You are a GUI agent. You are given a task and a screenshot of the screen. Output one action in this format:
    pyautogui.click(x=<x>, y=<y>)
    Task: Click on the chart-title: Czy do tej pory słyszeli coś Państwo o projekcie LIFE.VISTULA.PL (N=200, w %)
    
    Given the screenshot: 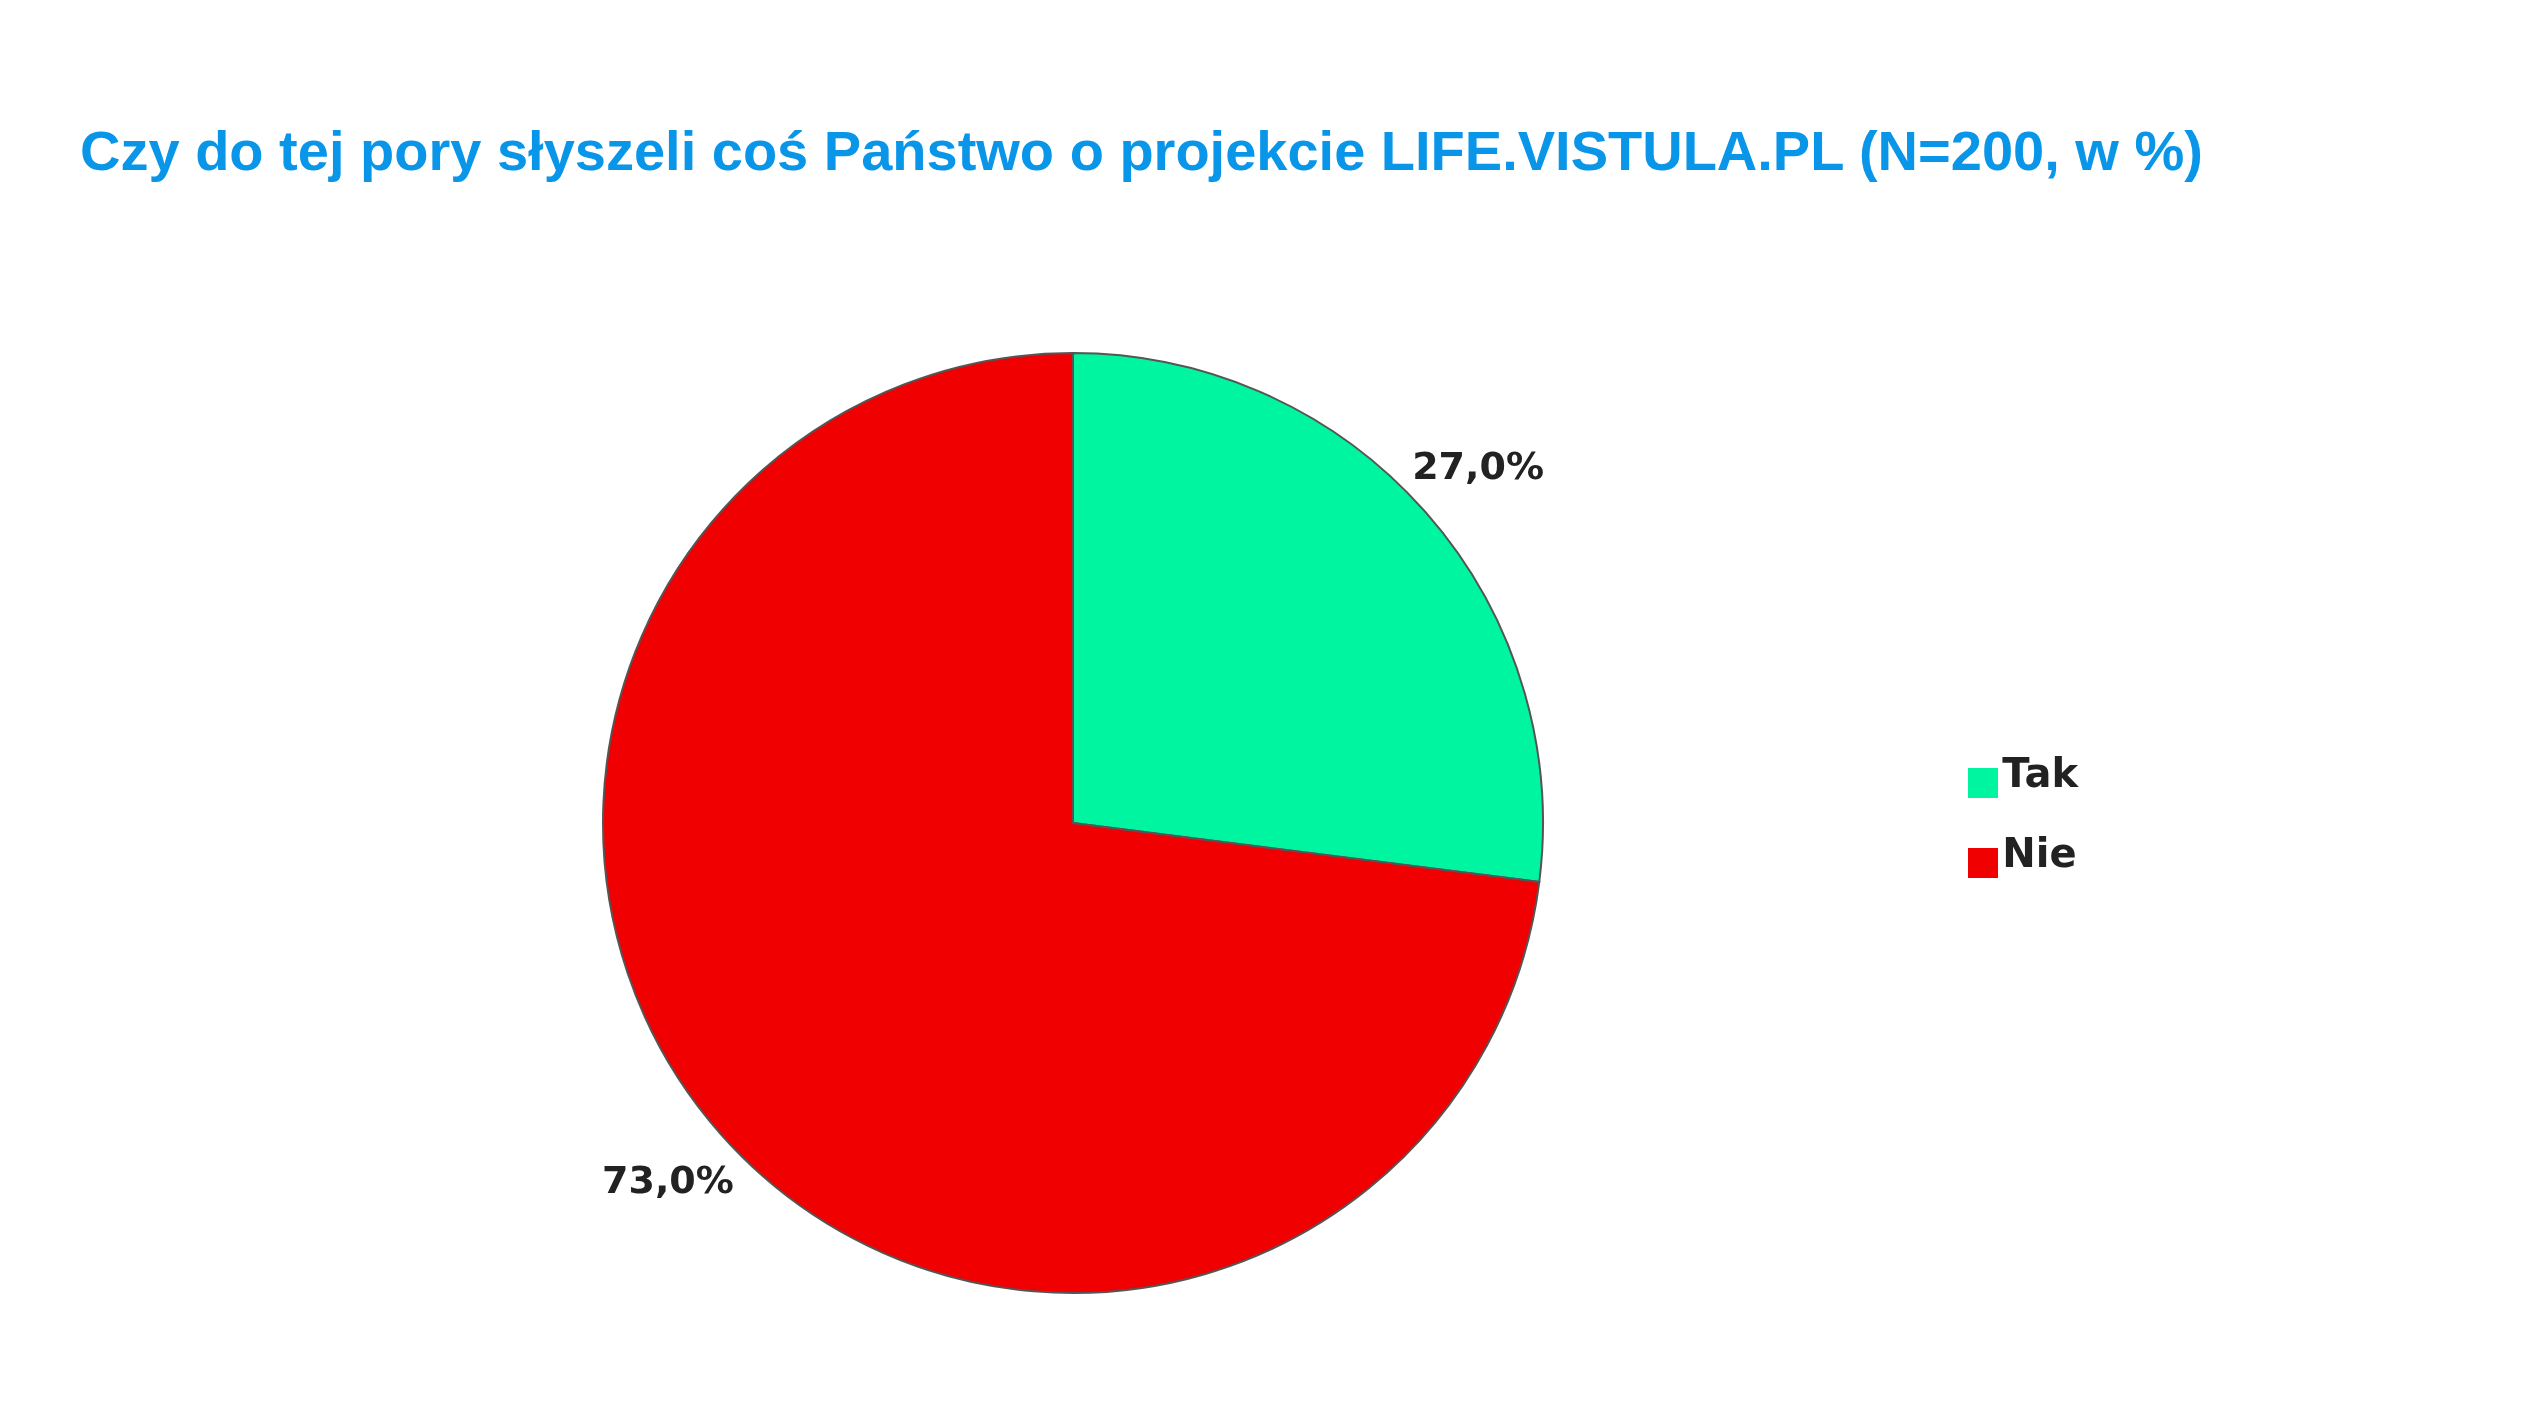 What is the action you would take?
    pyautogui.click(x=1141, y=151)
    